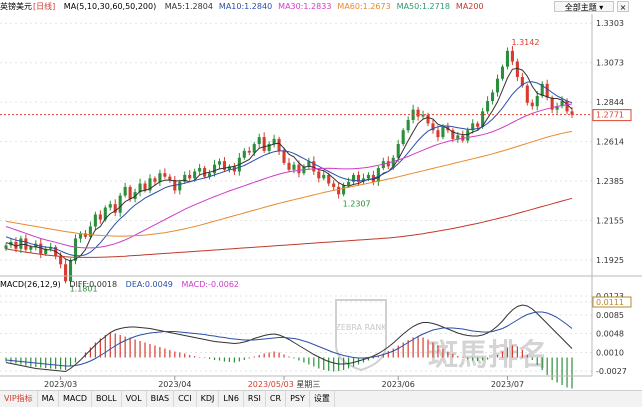  Describe the element at coordinates (76, 399) in the screenshot. I see `tab-macd: MACD` at that location.